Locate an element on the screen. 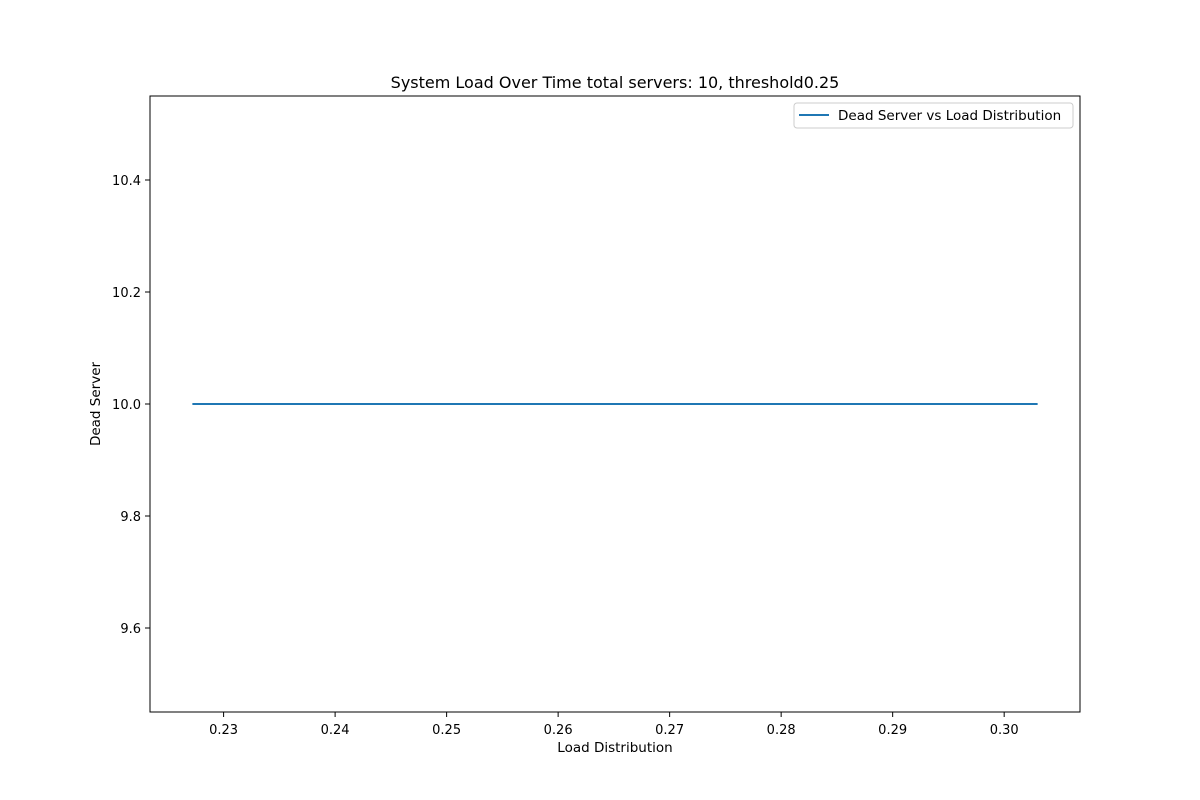 This screenshot has height=800, width=1200. x-tick-label: 0.26 is located at coordinates (558, 730).